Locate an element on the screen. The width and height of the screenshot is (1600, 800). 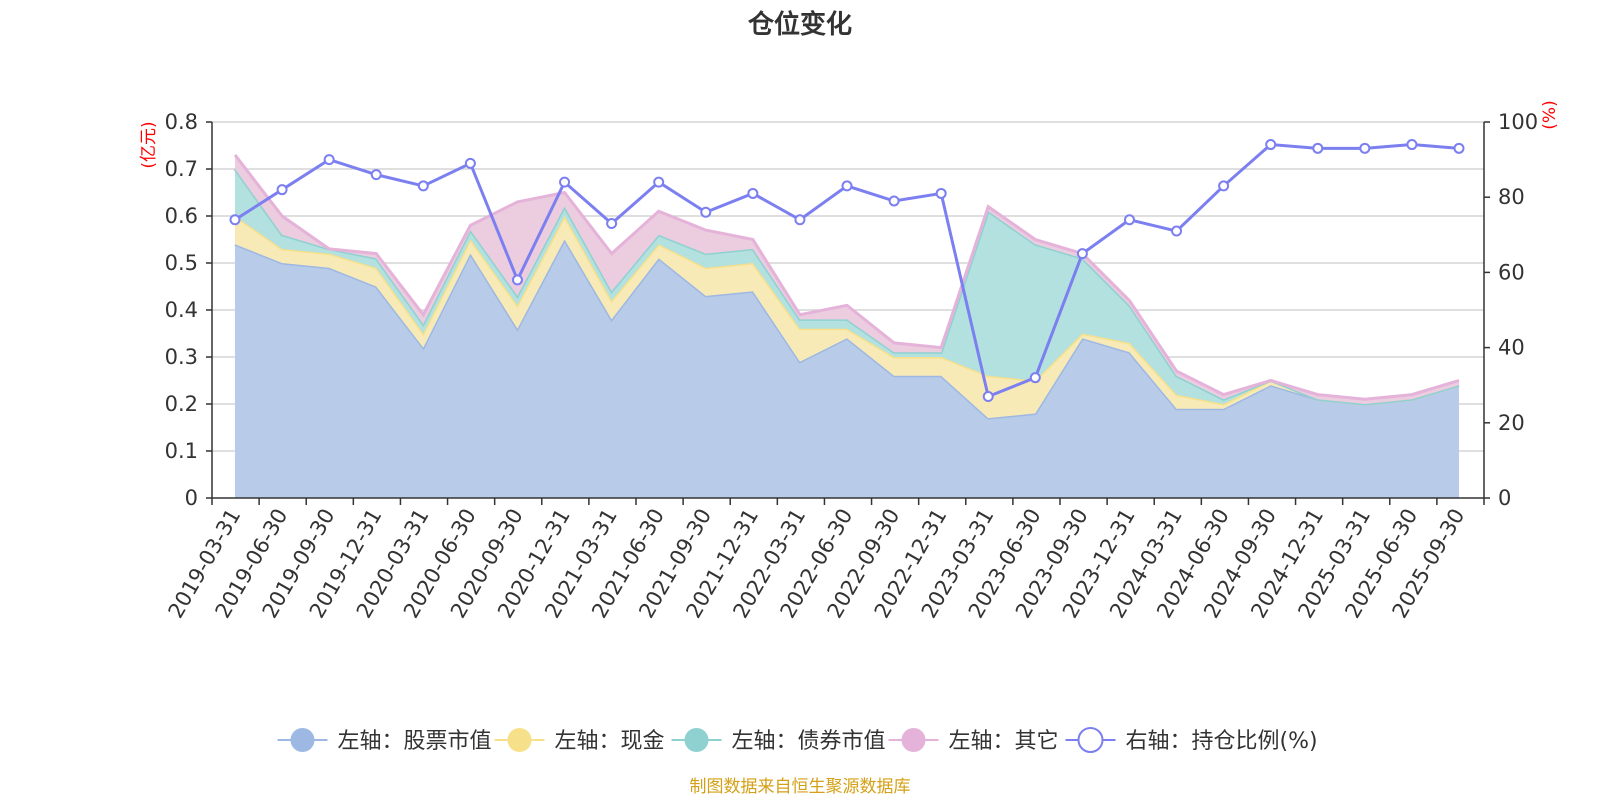
legend-label: 左轴：债券市值 is located at coordinates (809, 741).